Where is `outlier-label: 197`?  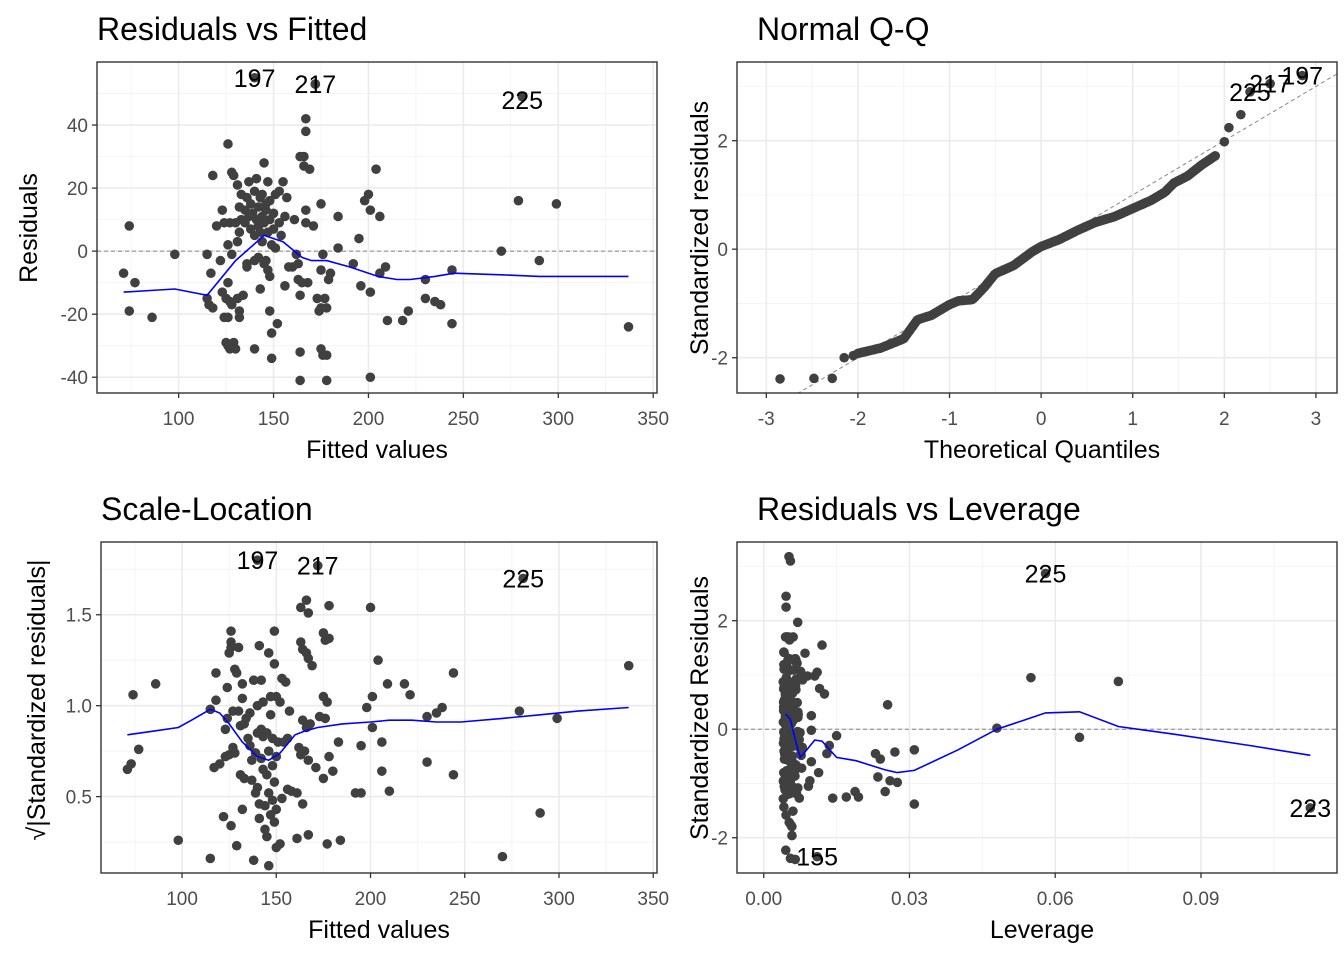 outlier-label: 197 is located at coordinates (1302, 77).